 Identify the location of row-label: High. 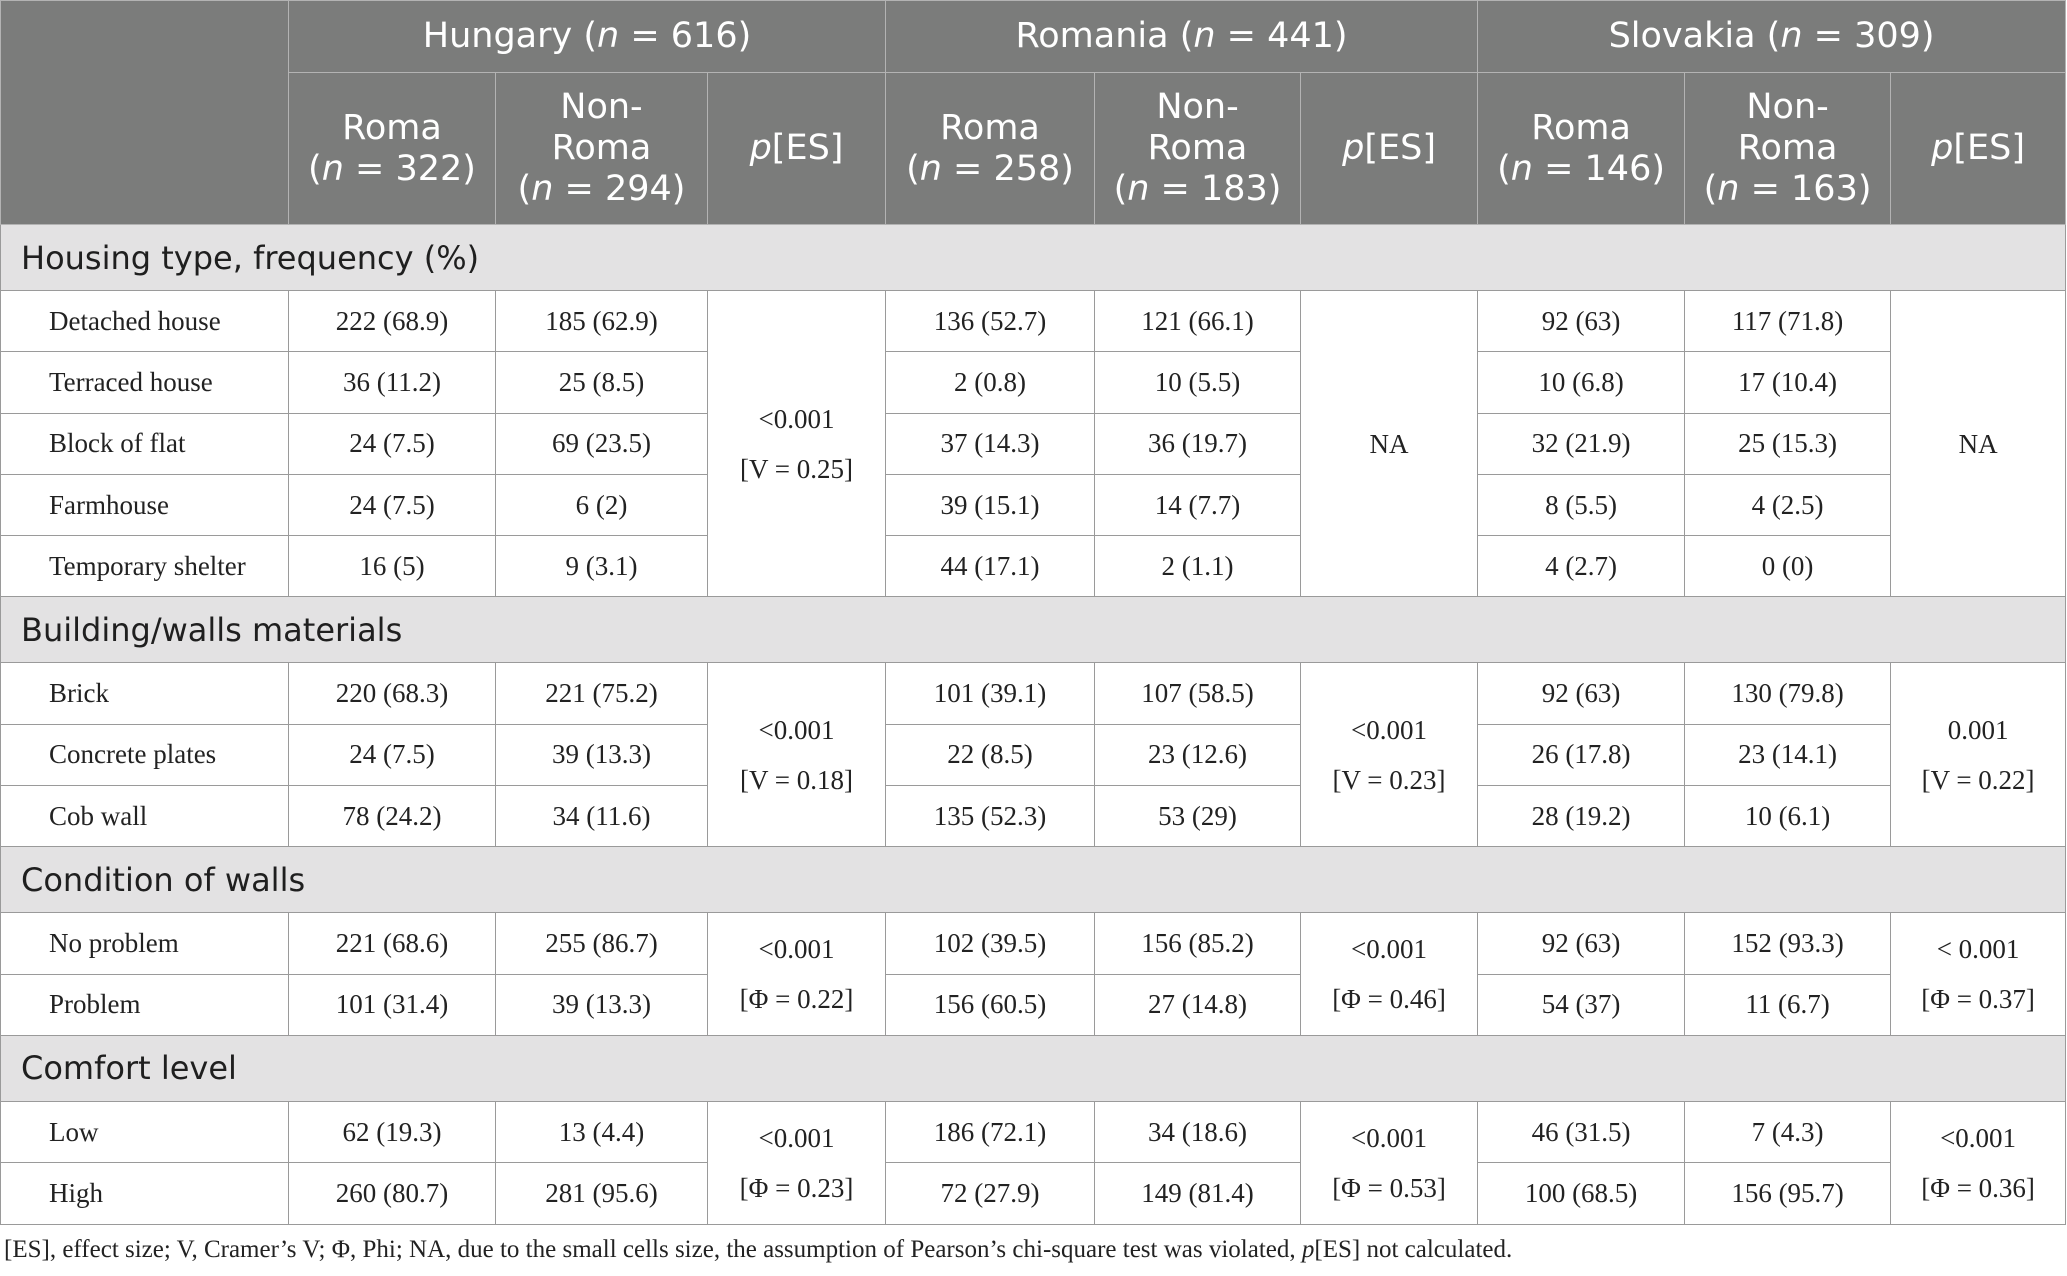
(144, 1193).